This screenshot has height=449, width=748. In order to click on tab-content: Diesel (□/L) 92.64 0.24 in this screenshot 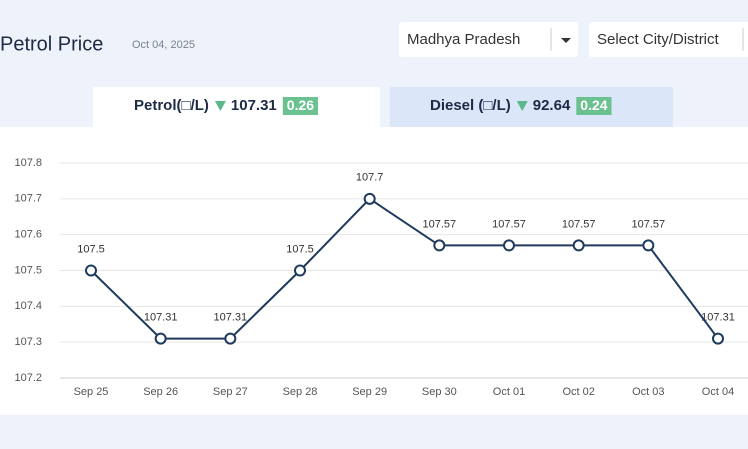, I will do `click(521, 106)`.